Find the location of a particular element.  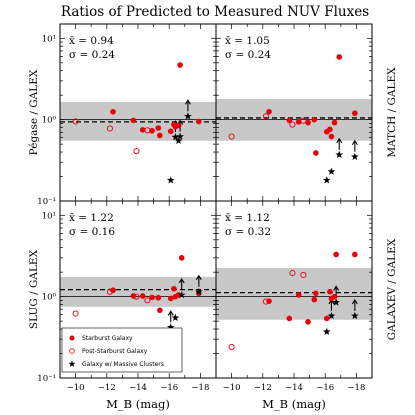

x-axis-label: M_B (mag) is located at coordinates (138, 404).